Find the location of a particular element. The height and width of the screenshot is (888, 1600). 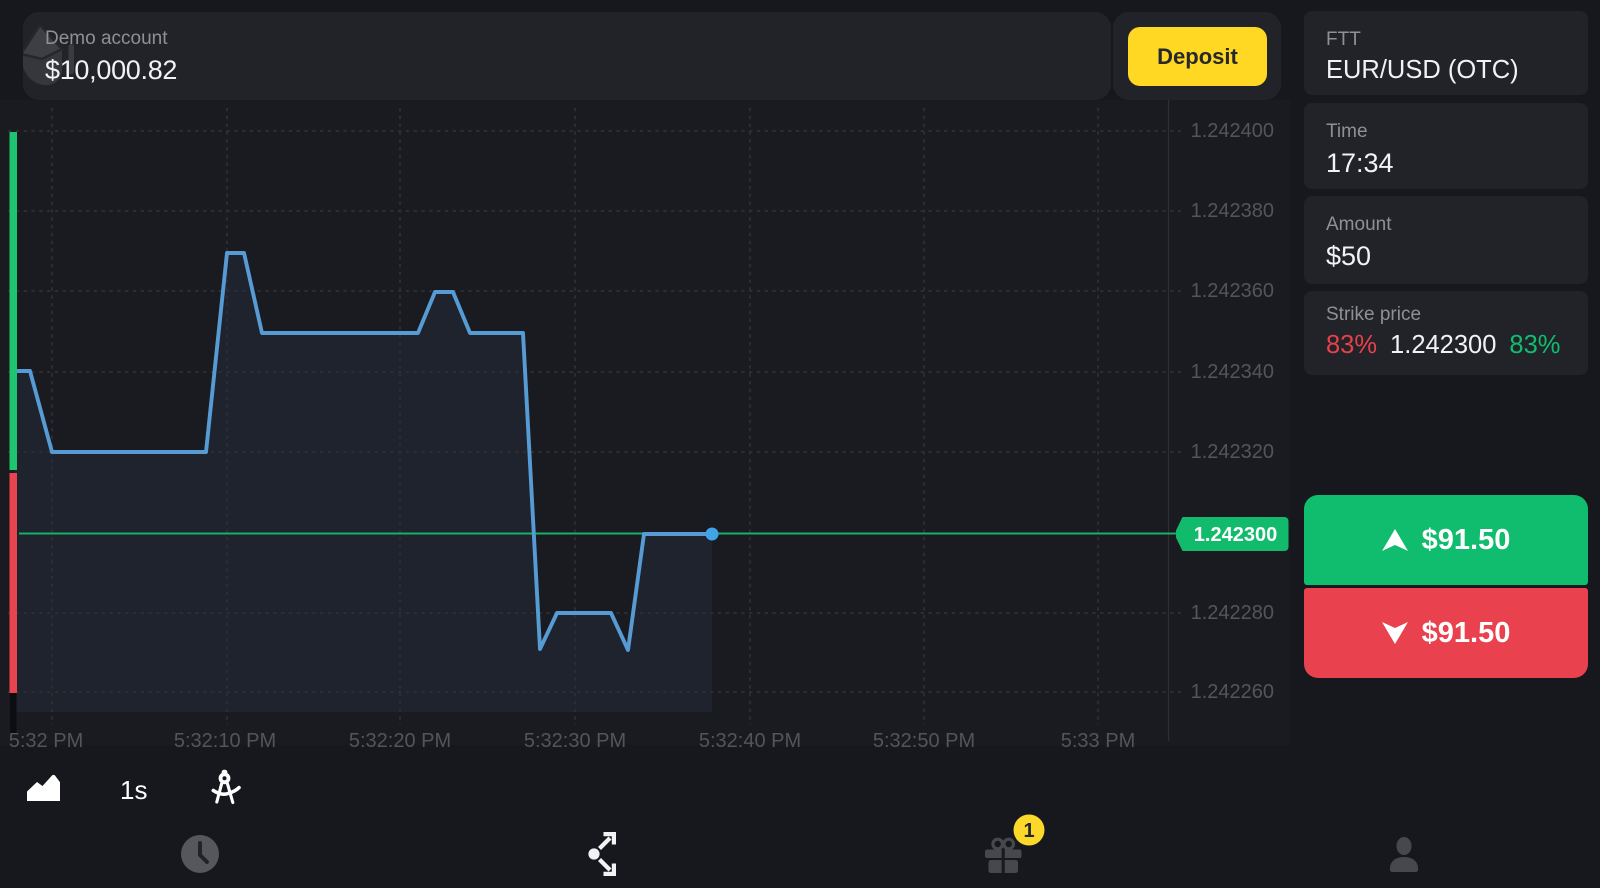

svg-text: 1 is located at coordinates (1028, 831).